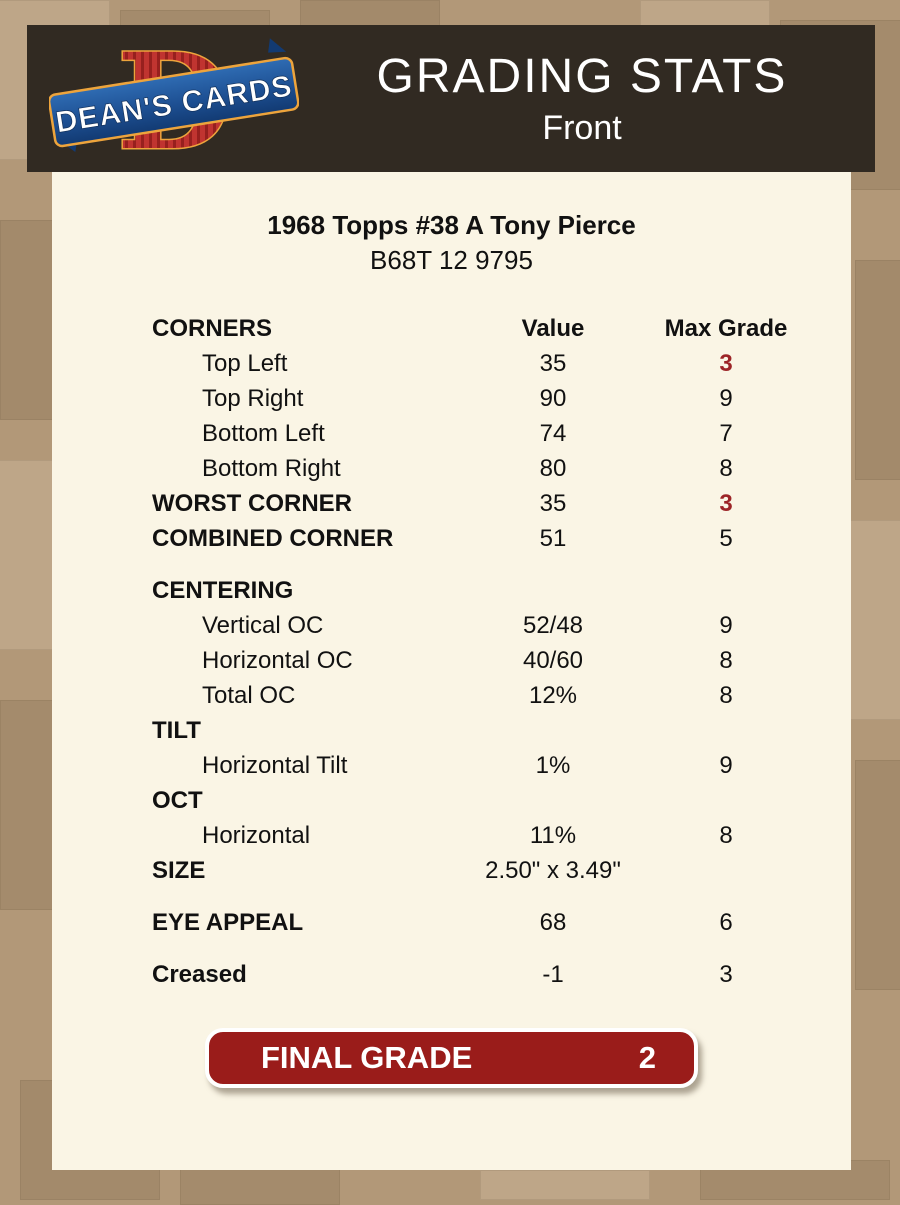  Describe the element at coordinates (451, 503) in the screenshot. I see `table-row: WORST CORNER 35 3` at that location.